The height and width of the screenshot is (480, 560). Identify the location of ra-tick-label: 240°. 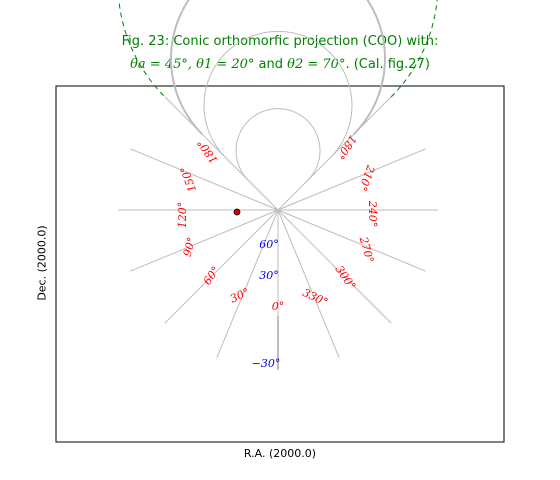
(372, 214).